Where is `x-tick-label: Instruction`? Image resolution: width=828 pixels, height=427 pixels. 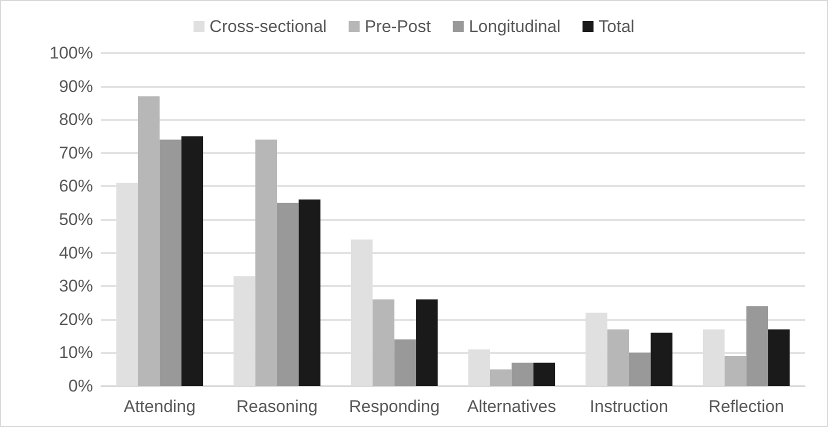 x-tick-label: Instruction is located at coordinates (629, 406).